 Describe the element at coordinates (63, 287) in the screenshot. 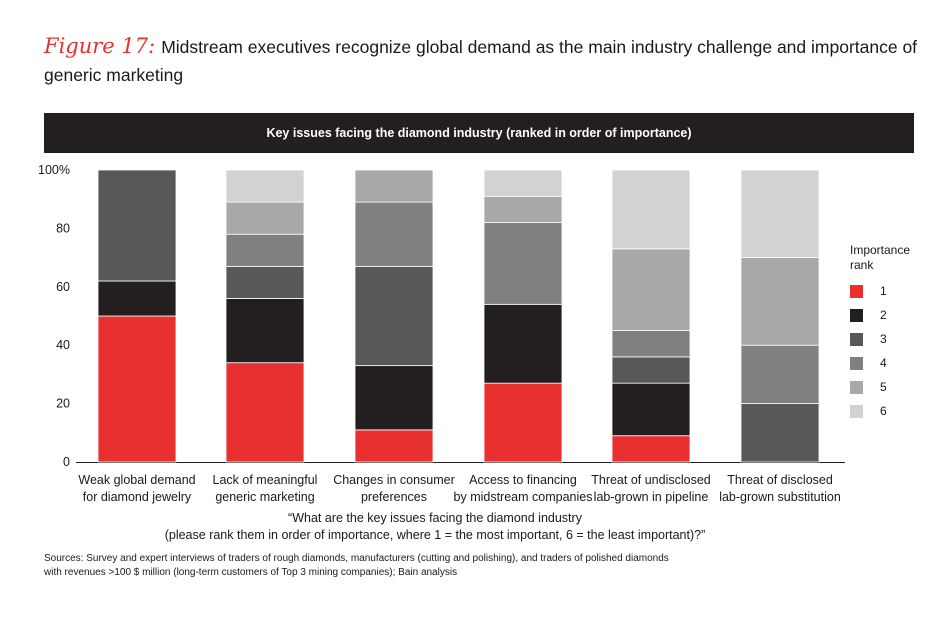

I see `y-tick-label: 60` at that location.